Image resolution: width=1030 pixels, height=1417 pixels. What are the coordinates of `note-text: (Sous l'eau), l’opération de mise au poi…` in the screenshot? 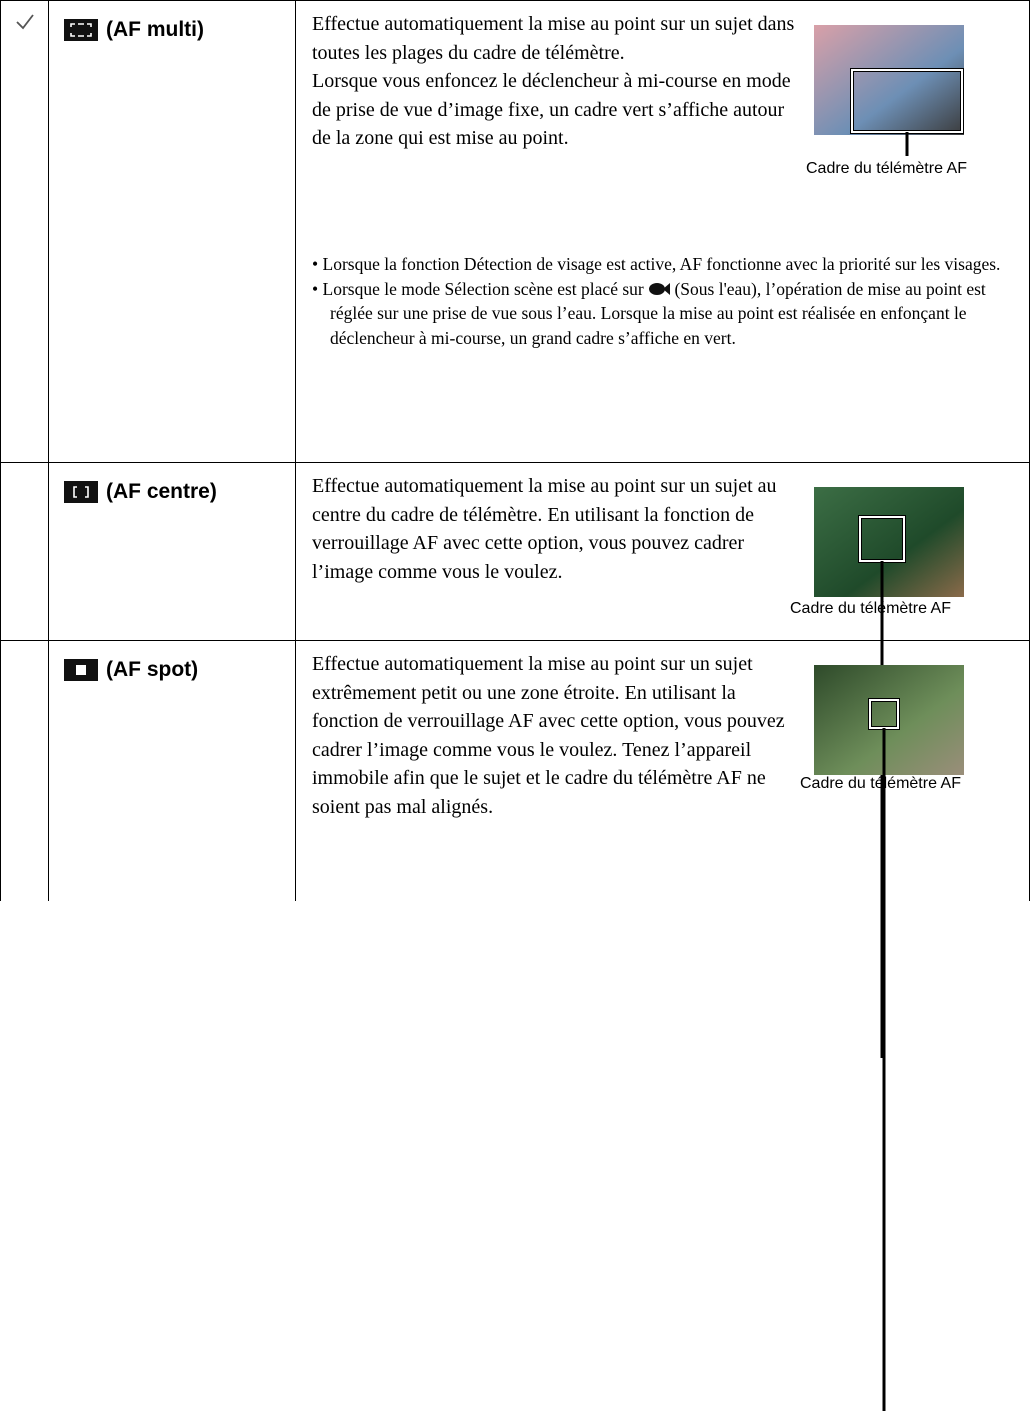 It's located at (658, 313).